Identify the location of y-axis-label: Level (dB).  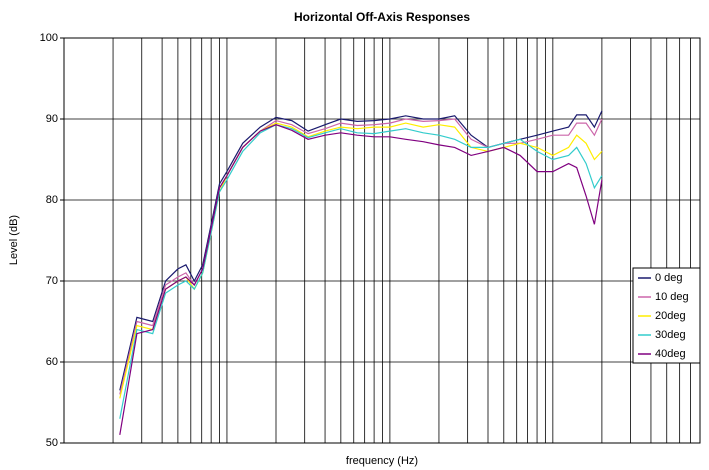
(14, 240).